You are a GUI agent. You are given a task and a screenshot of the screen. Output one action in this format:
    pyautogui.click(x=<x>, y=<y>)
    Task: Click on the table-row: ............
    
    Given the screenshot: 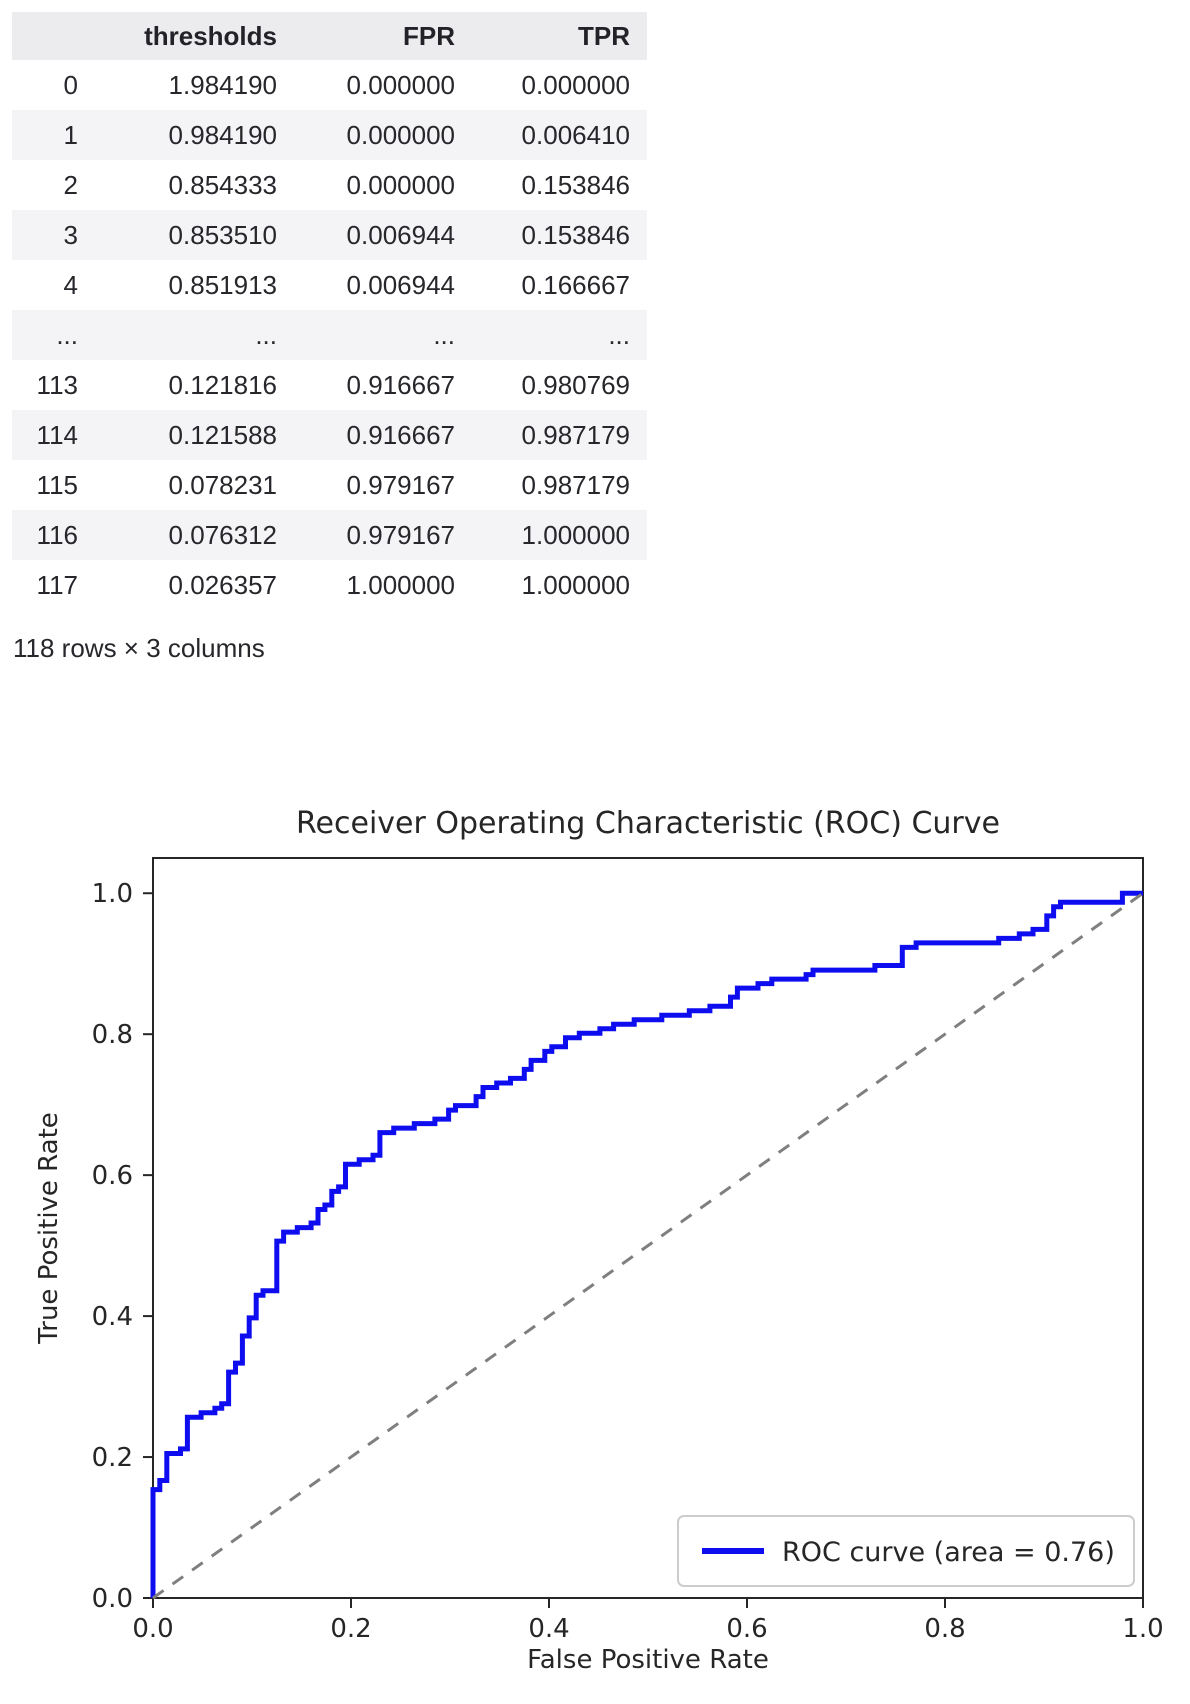 What is the action you would take?
    pyautogui.click(x=329, y=335)
    